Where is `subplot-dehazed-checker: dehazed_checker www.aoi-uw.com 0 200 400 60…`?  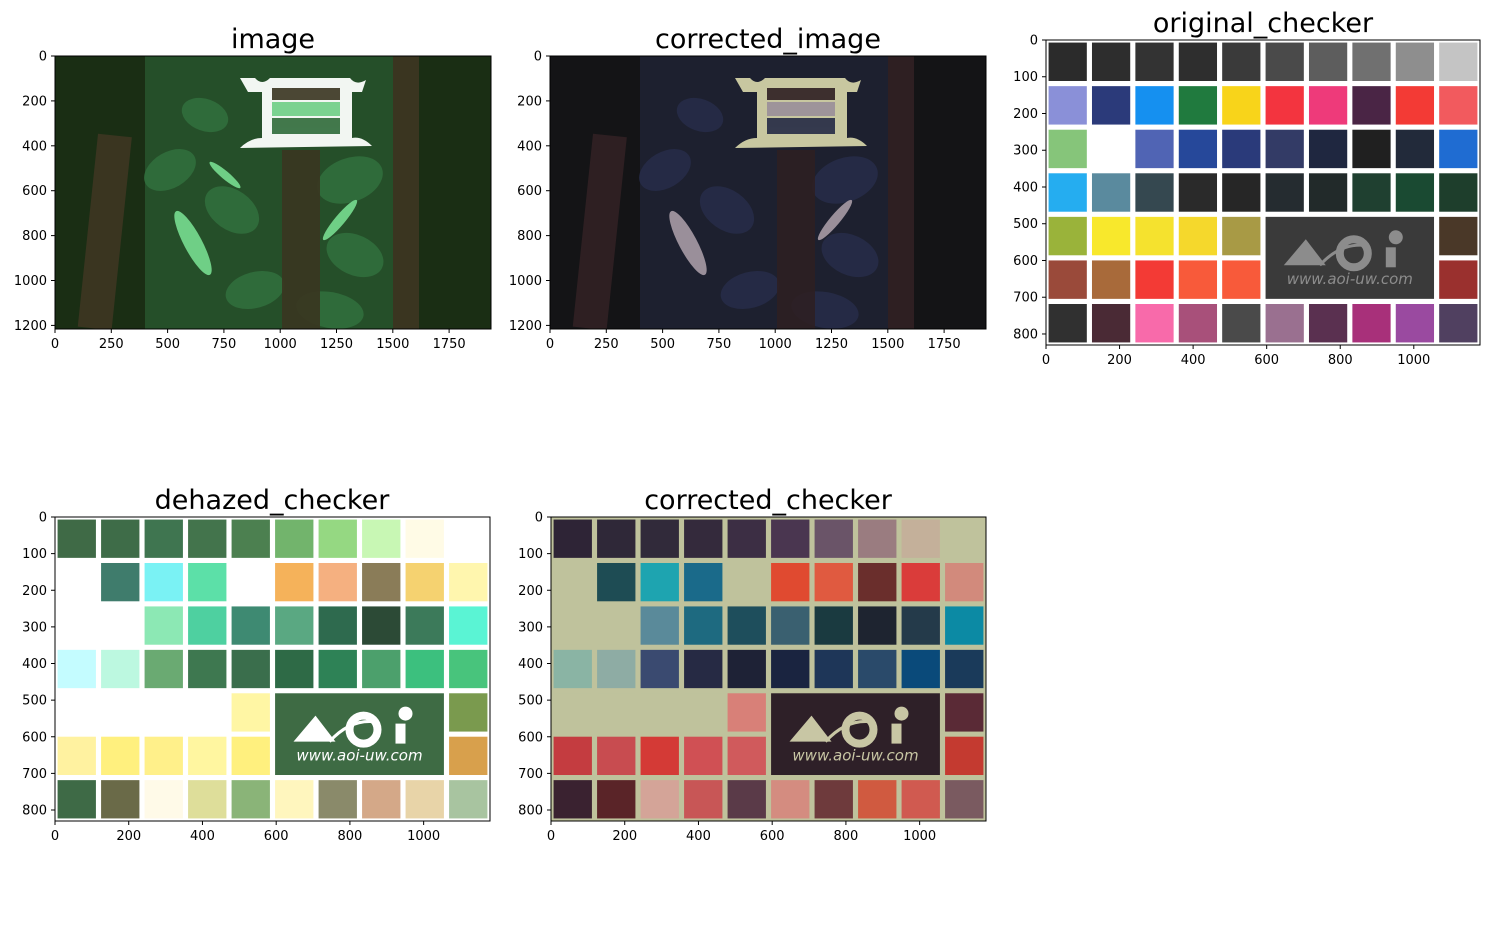
subplot-dehazed-checker: dehazed_checker www.aoi-uw.com 0 200 400 60… is located at coordinates (256, 664).